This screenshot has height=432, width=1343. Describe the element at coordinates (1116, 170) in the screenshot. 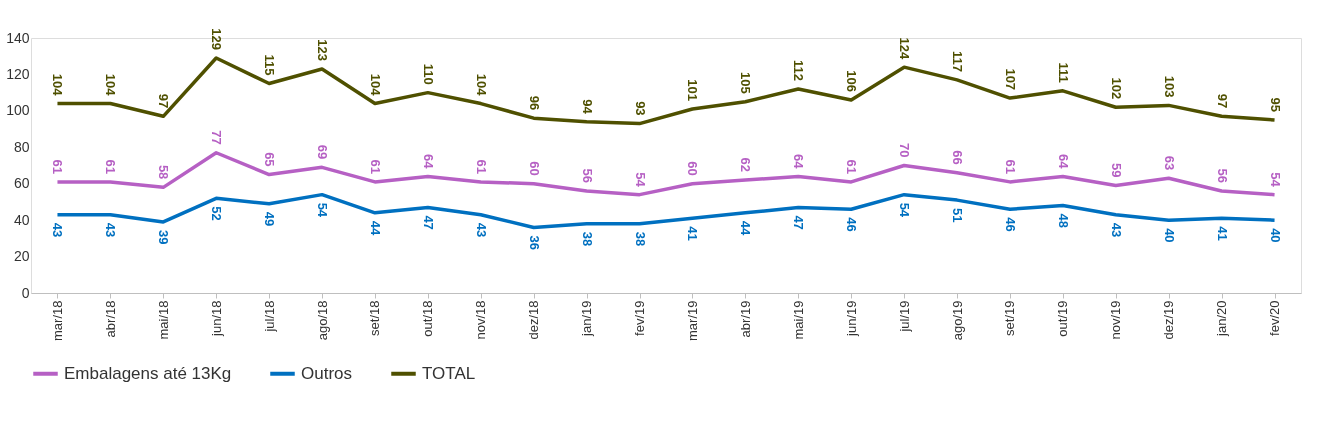

I see `data-label: 59` at that location.